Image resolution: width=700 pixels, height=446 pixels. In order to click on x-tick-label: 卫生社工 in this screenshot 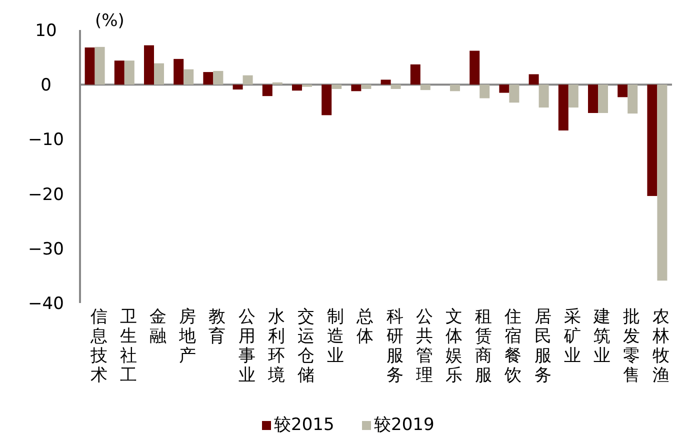, I will do `click(128, 346)`.